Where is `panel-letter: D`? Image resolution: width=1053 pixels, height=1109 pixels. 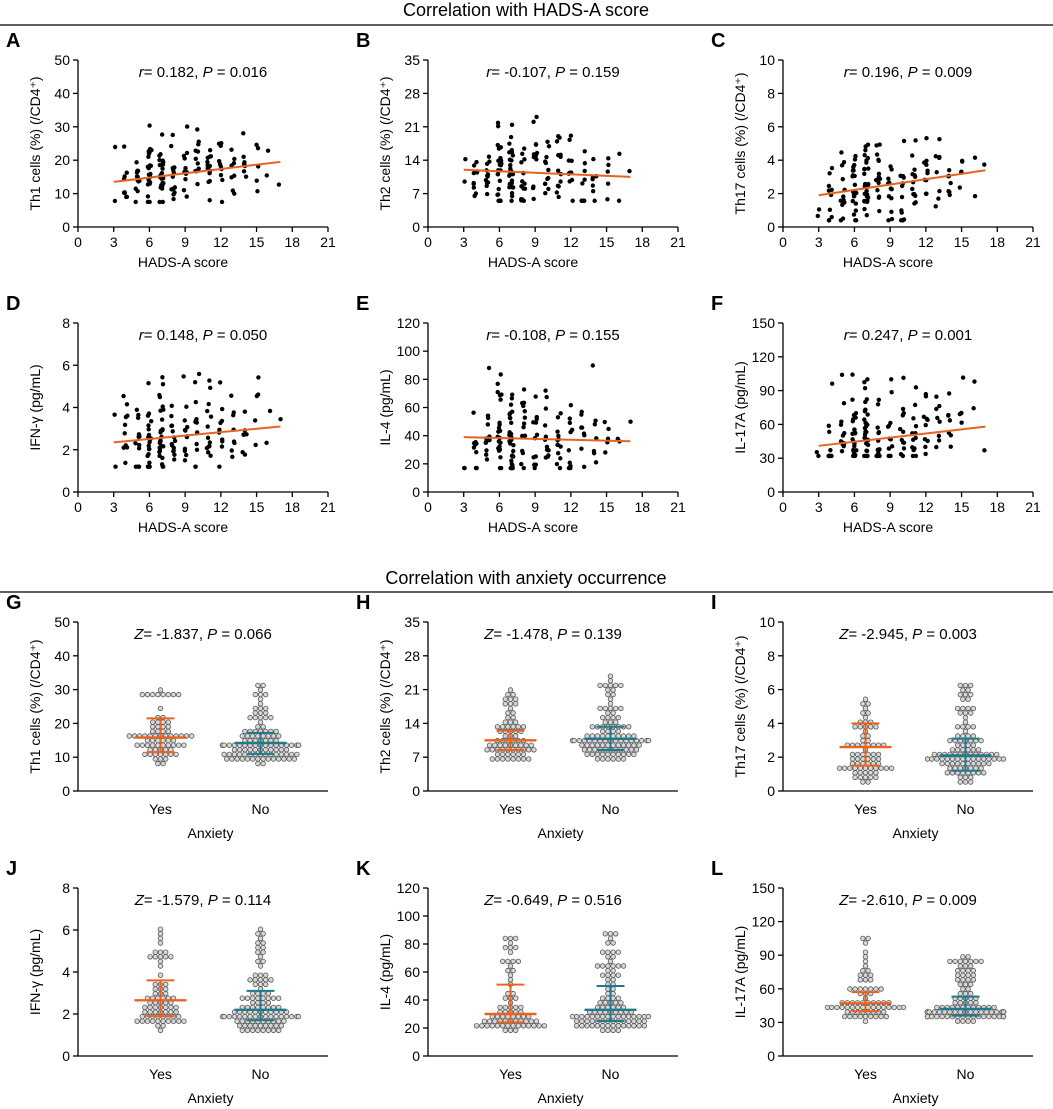
panel-letter: D is located at coordinates (13, 304).